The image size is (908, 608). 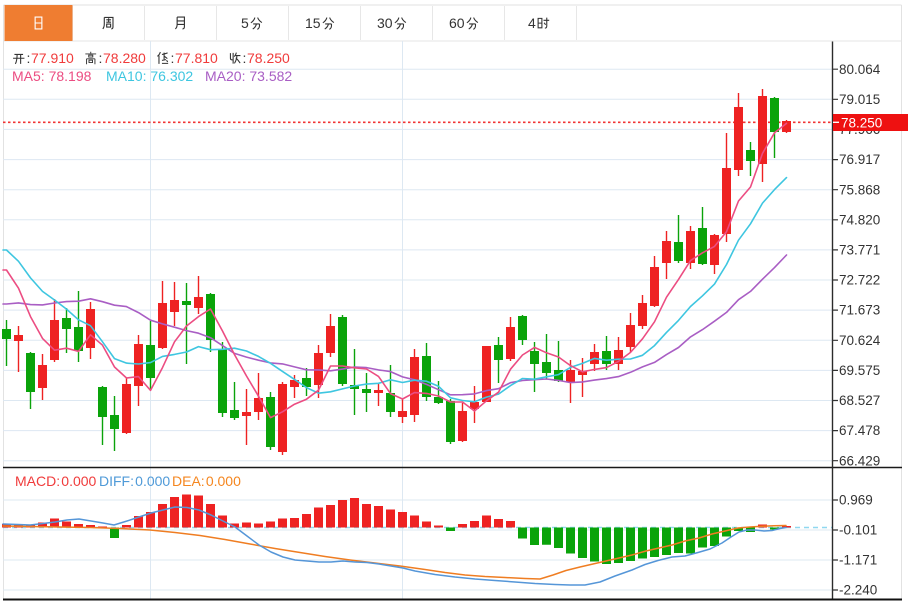 What do you see at coordinates (859, 99) in the screenshot?
I see `svg-text: 79.015` at bounding box center [859, 99].